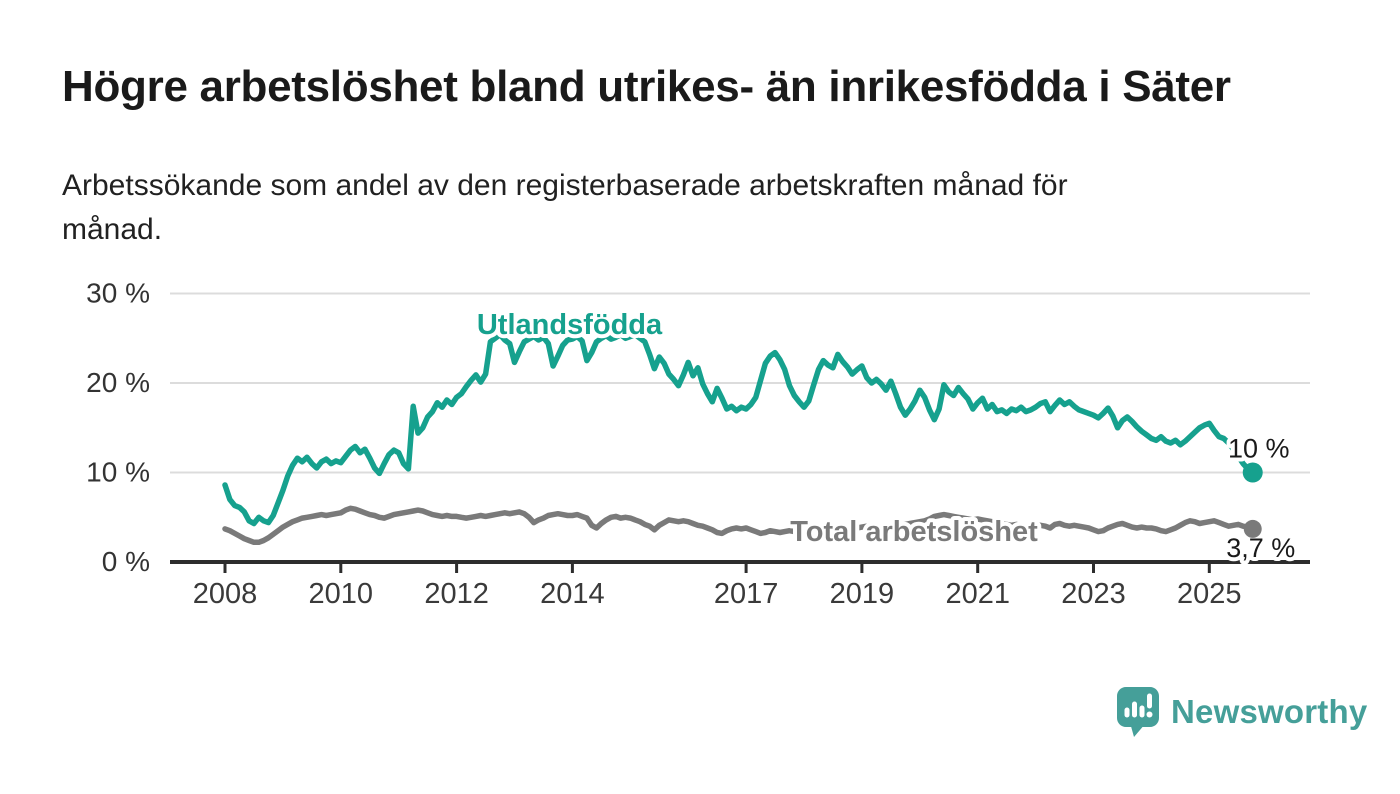  Describe the element at coordinates (118, 472) in the screenshot. I see `y-tick-label-10: 10 %` at that location.